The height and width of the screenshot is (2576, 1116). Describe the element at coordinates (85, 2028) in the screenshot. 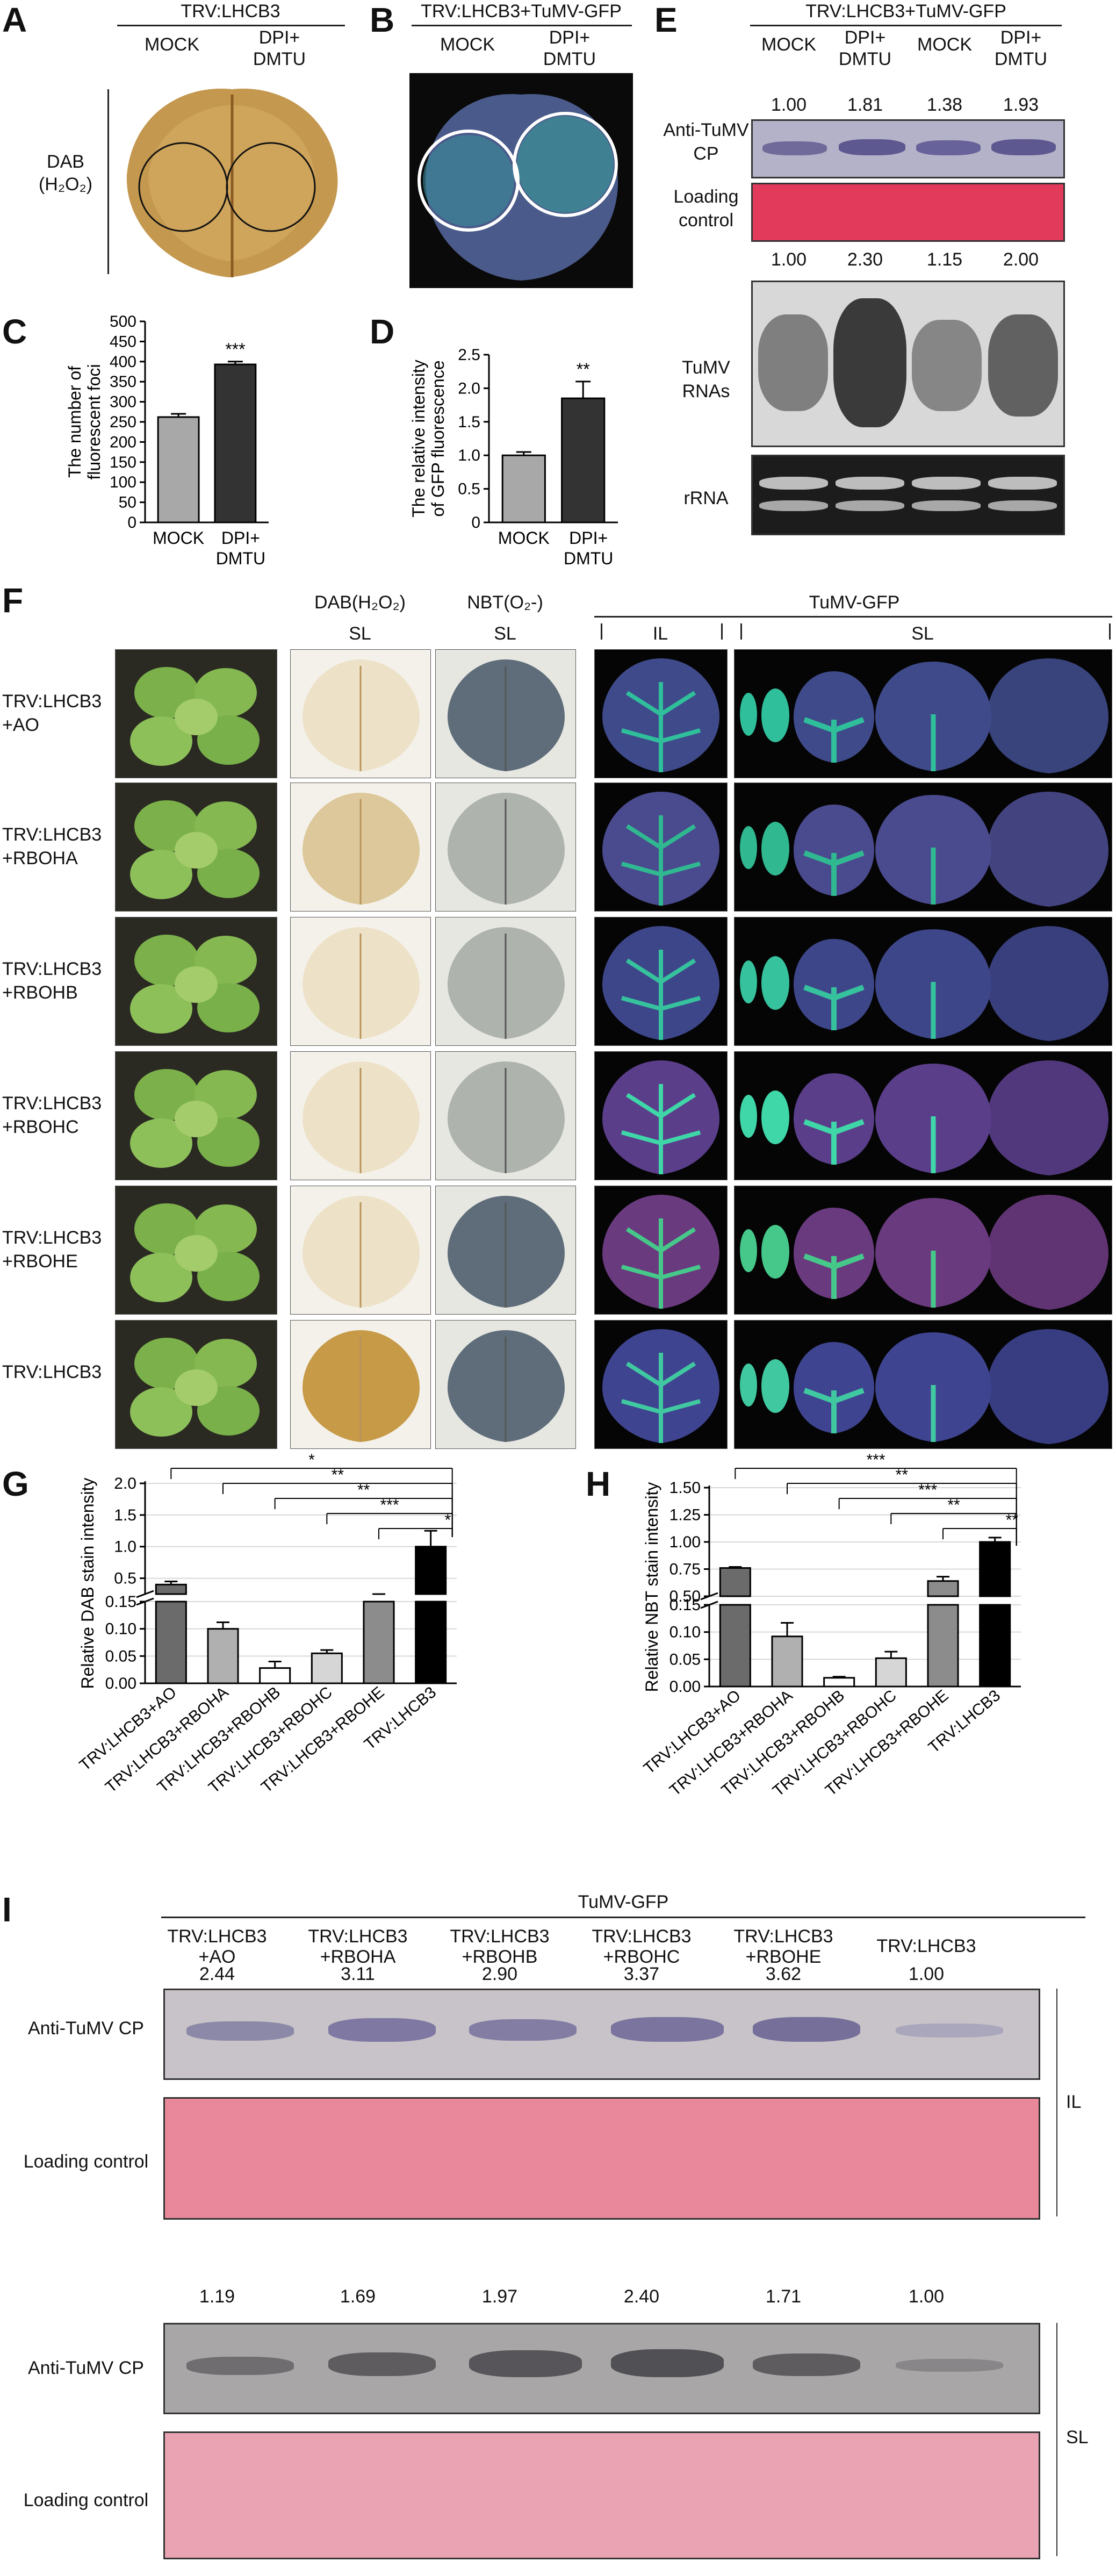

I see `panel-i-il-cp-label: Anti-TuMV CP` at that location.